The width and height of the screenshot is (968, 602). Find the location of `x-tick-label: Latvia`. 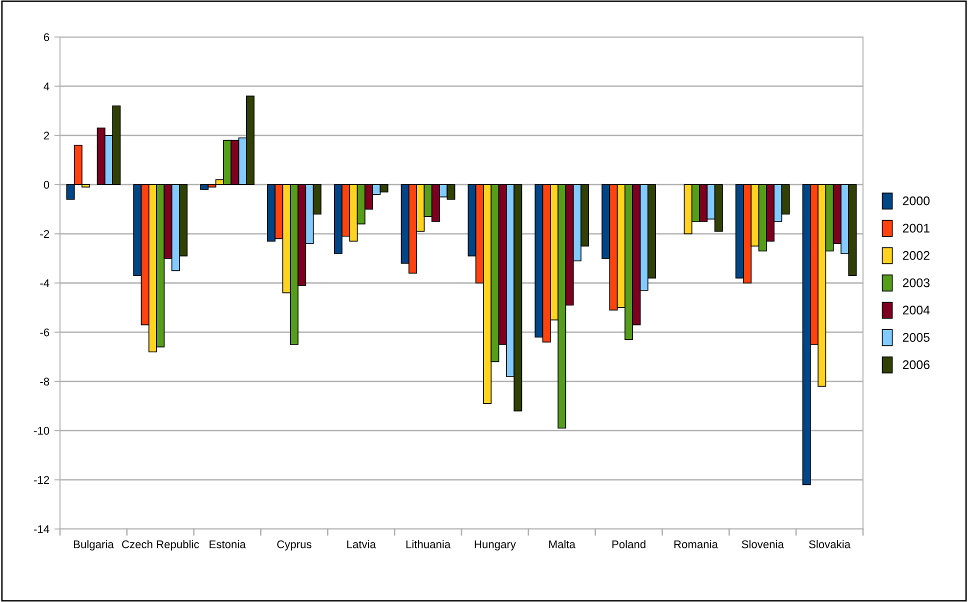

x-tick-label: Latvia is located at coordinates (361, 544).